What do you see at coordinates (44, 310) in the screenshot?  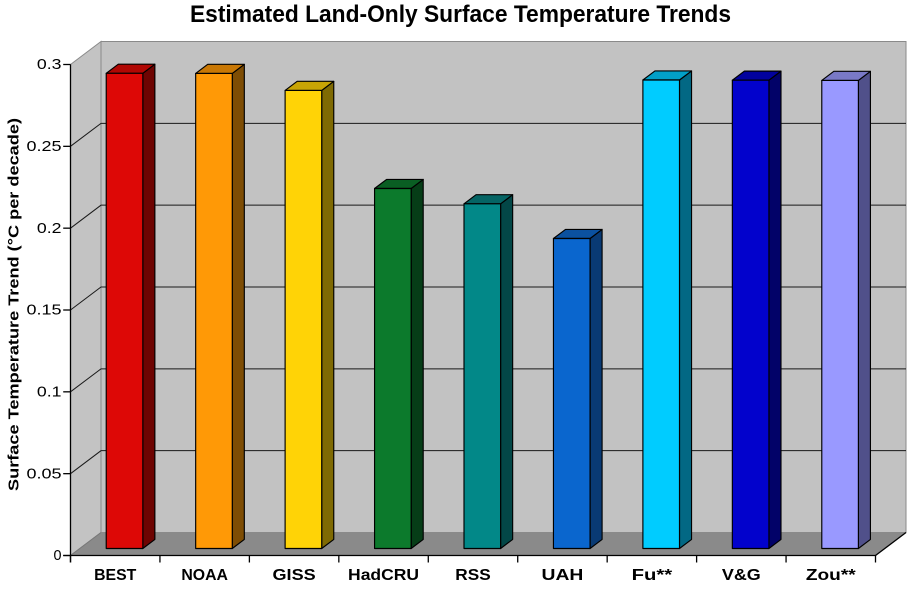 I see `svg-text: 0.15` at bounding box center [44, 310].